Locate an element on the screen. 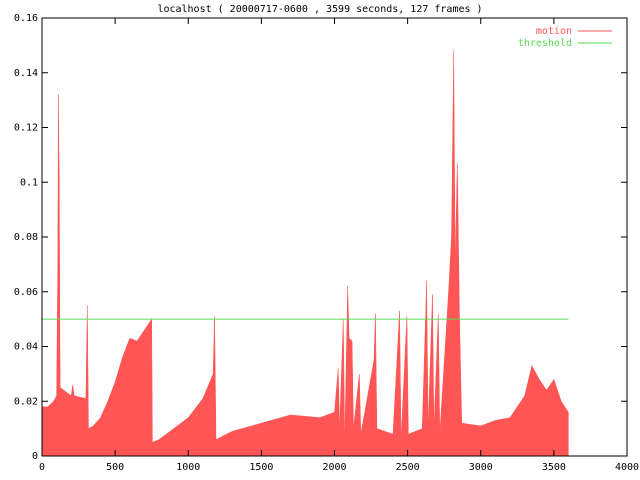 This screenshot has height=480, width=640. y-tick-label: 0.08 is located at coordinates (26, 237).